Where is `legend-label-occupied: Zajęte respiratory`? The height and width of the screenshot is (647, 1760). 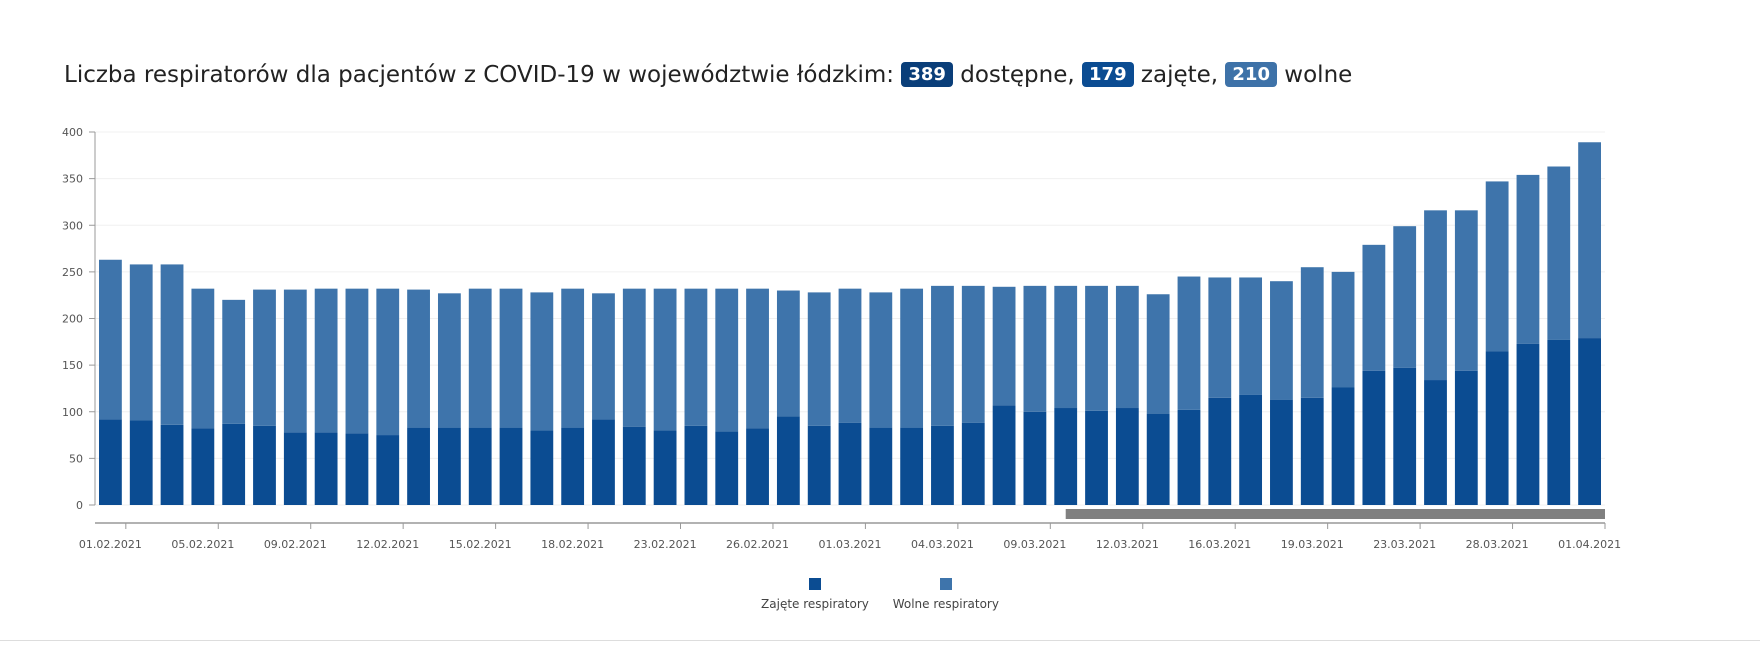 legend-label-occupied: Zajęte respiratory is located at coordinates (815, 604).